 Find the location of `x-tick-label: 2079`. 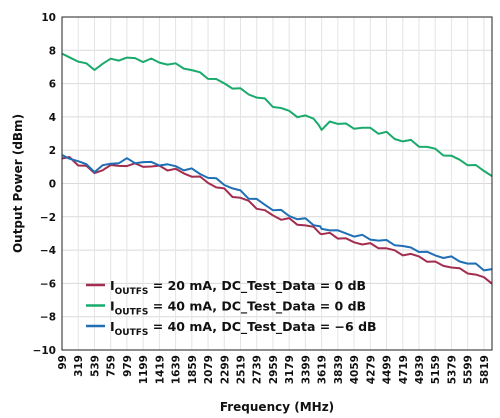

x-tick-label: 2079 is located at coordinates (209, 369).